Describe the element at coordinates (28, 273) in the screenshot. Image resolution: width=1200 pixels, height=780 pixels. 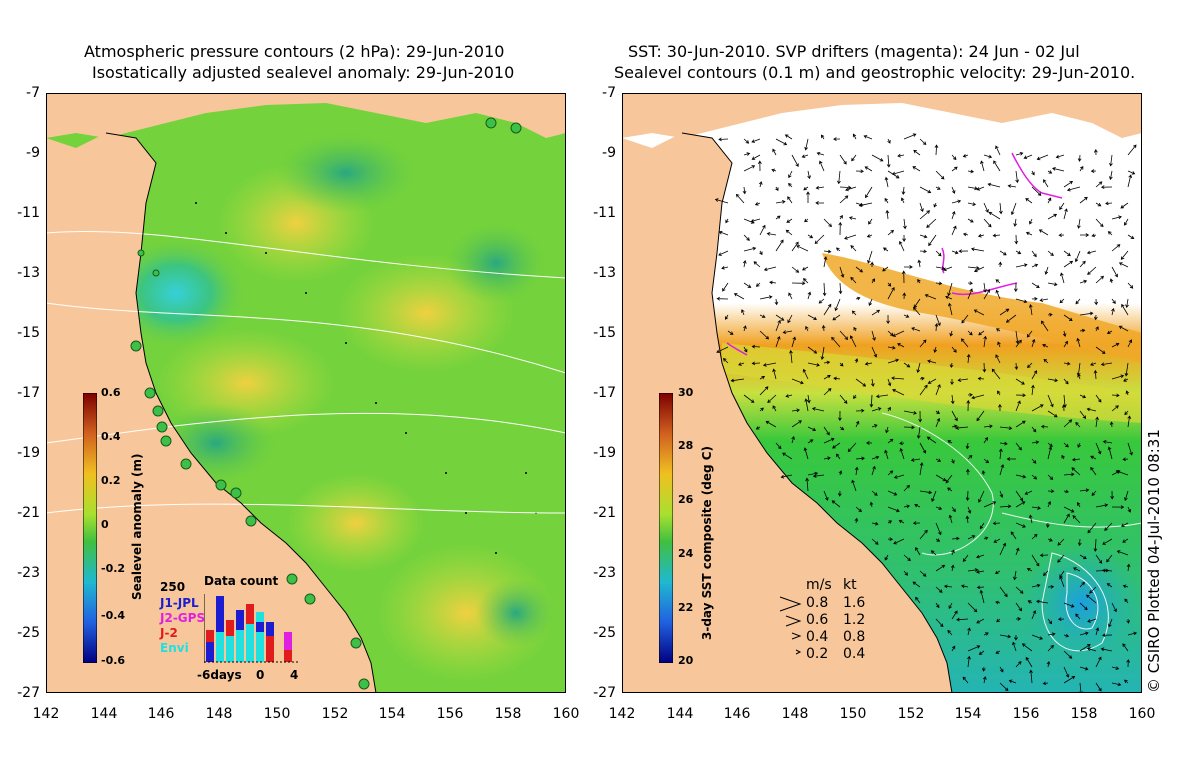
I see `left-ytick-3: -13` at that location.